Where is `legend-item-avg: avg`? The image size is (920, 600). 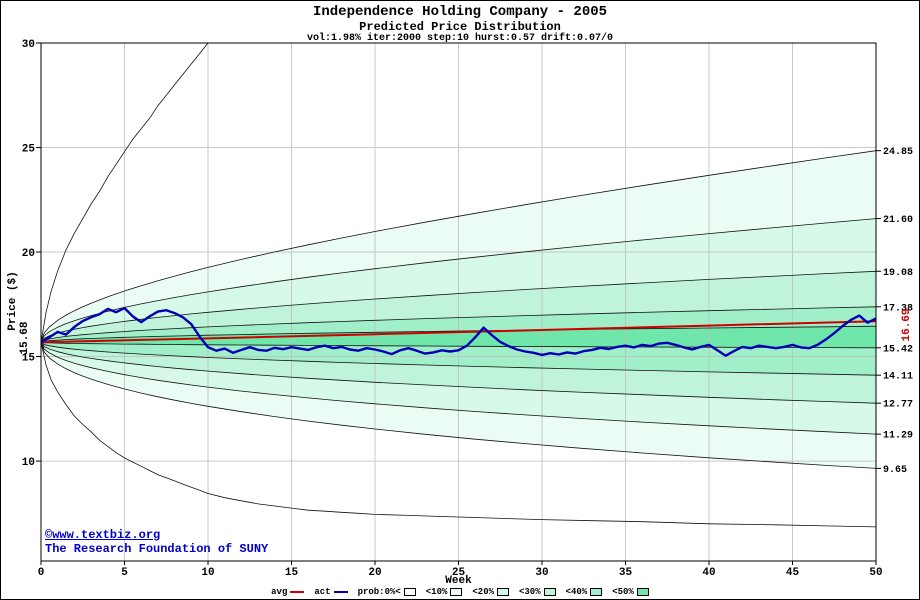 legend-item-avg: avg is located at coordinates (288, 592).